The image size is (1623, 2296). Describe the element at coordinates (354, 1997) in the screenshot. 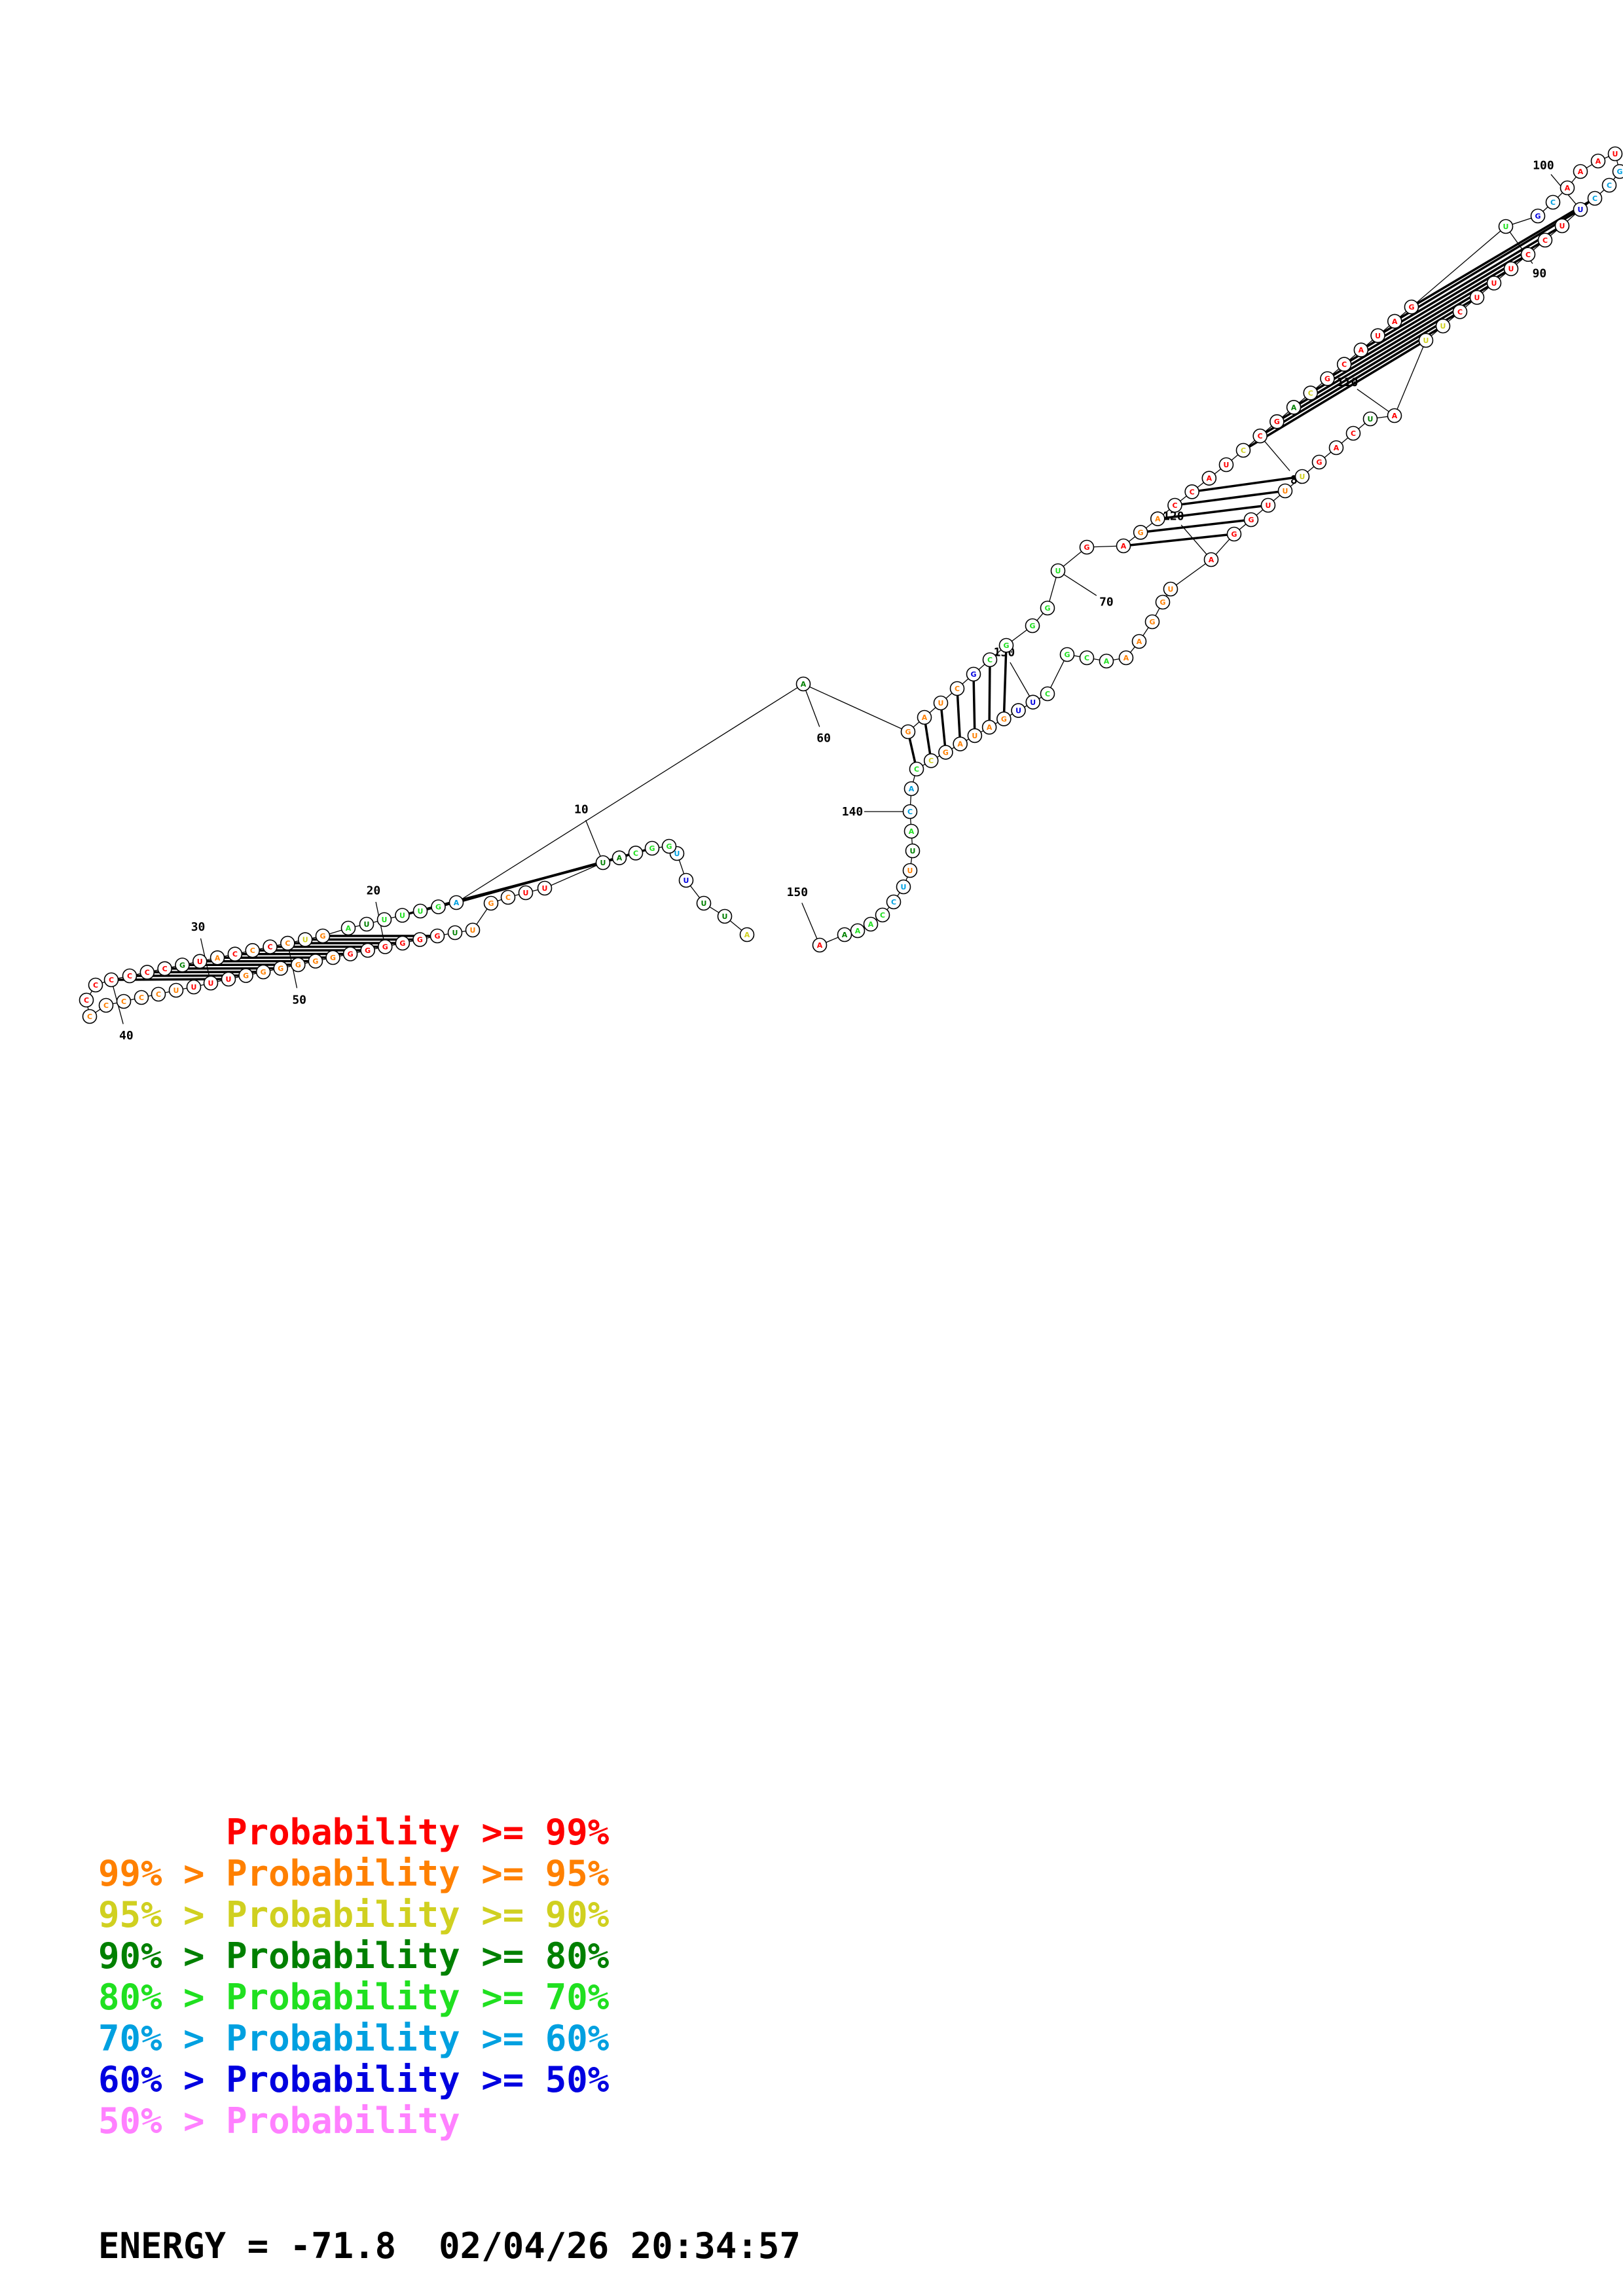

I see `legend-line: 80% > Probability >= 70%` at that location.